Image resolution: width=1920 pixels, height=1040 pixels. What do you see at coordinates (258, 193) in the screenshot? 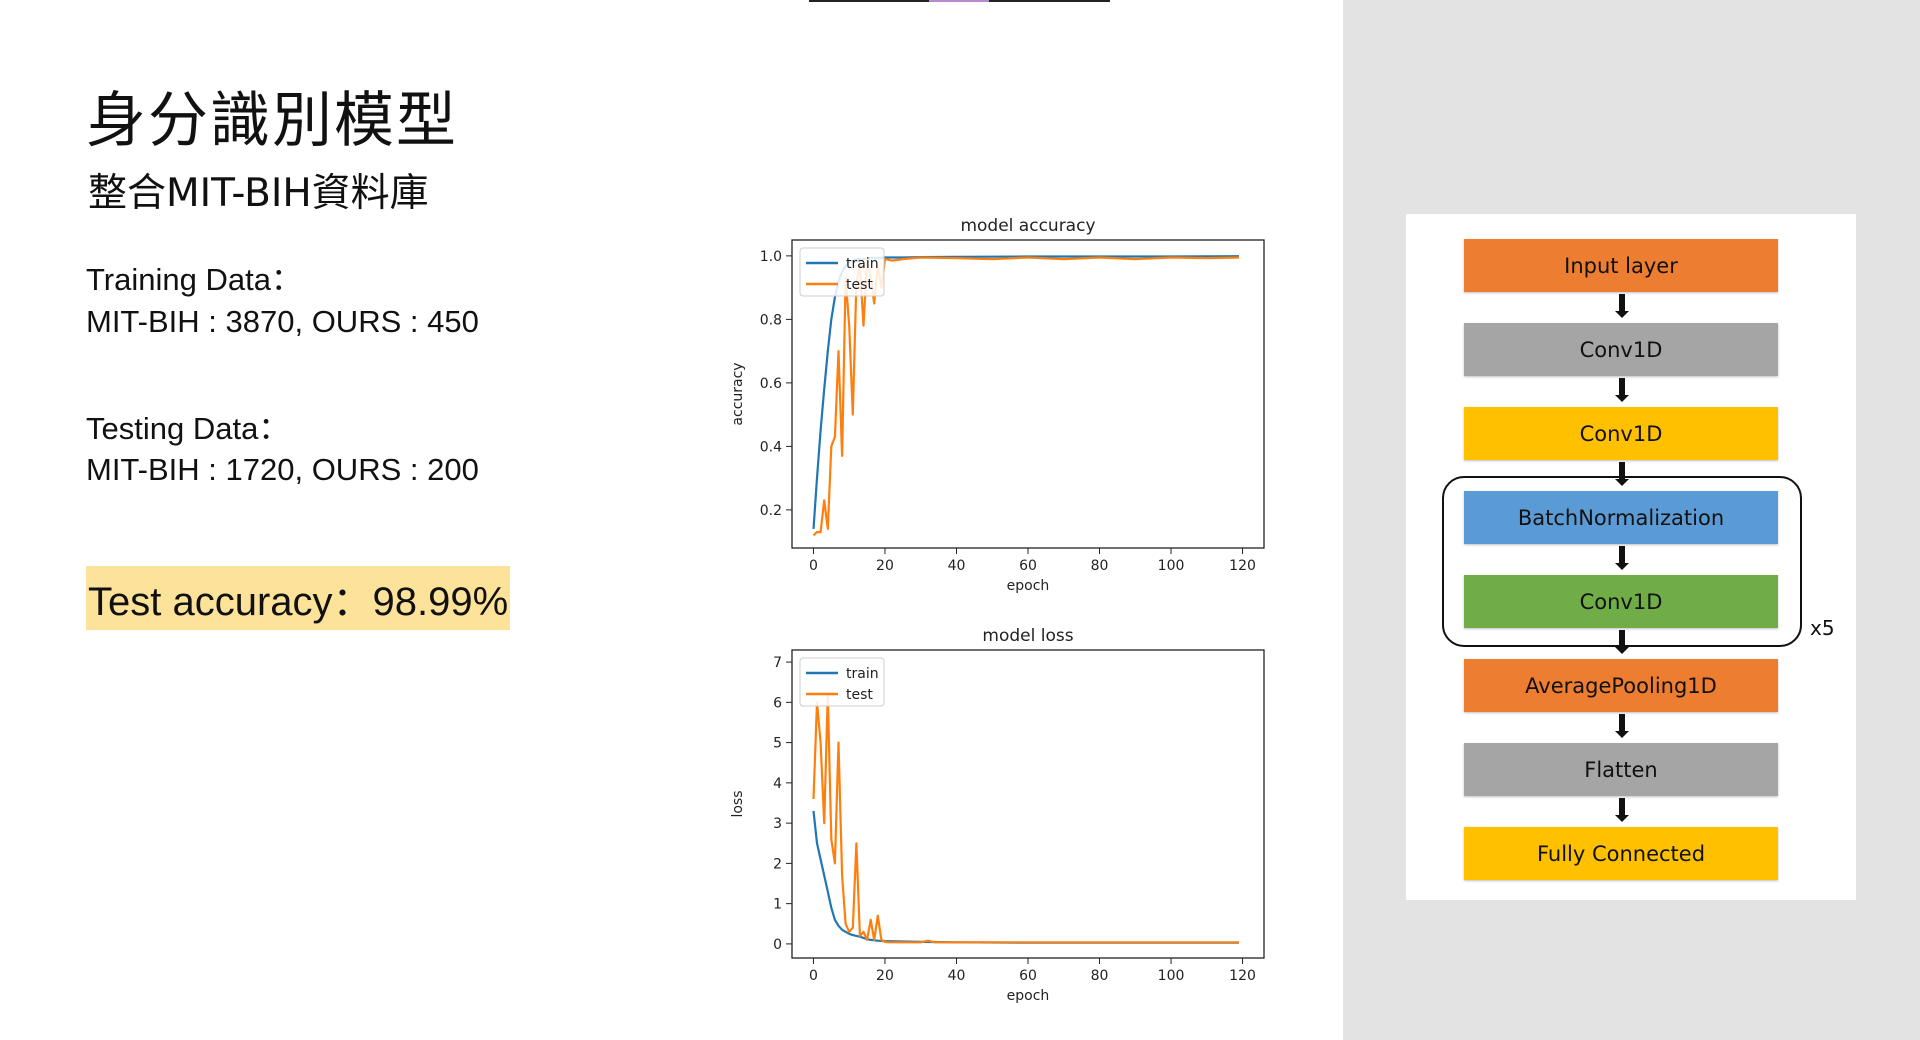
I see `slide-subtitle: 整合MIT-BIH資料庫` at bounding box center [258, 193].